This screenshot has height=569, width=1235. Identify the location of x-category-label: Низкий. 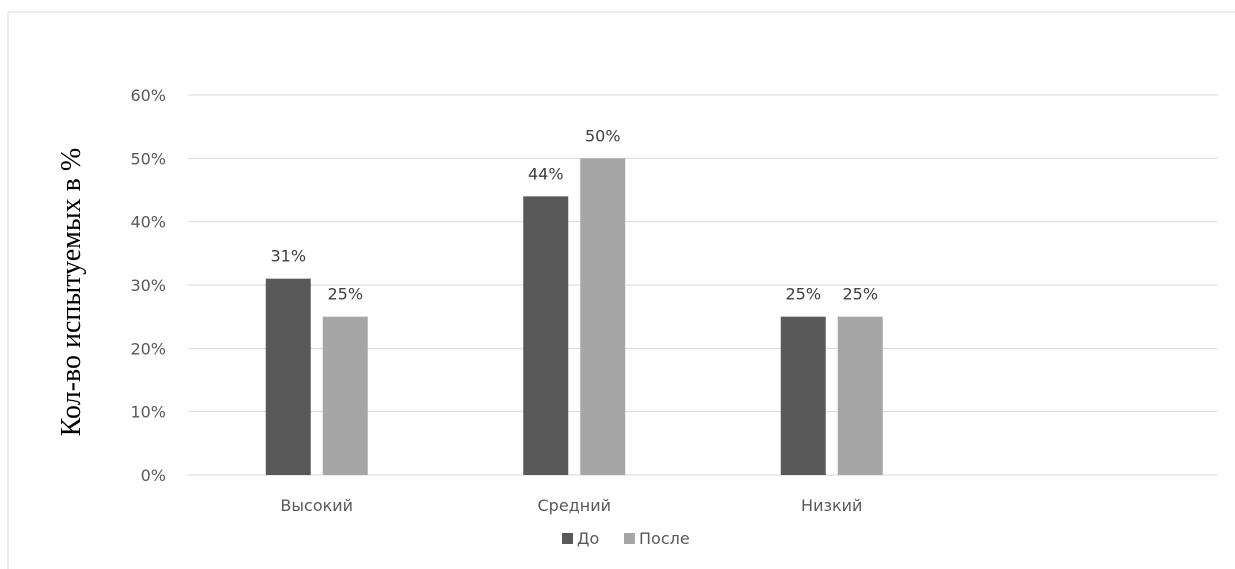
(831, 505).